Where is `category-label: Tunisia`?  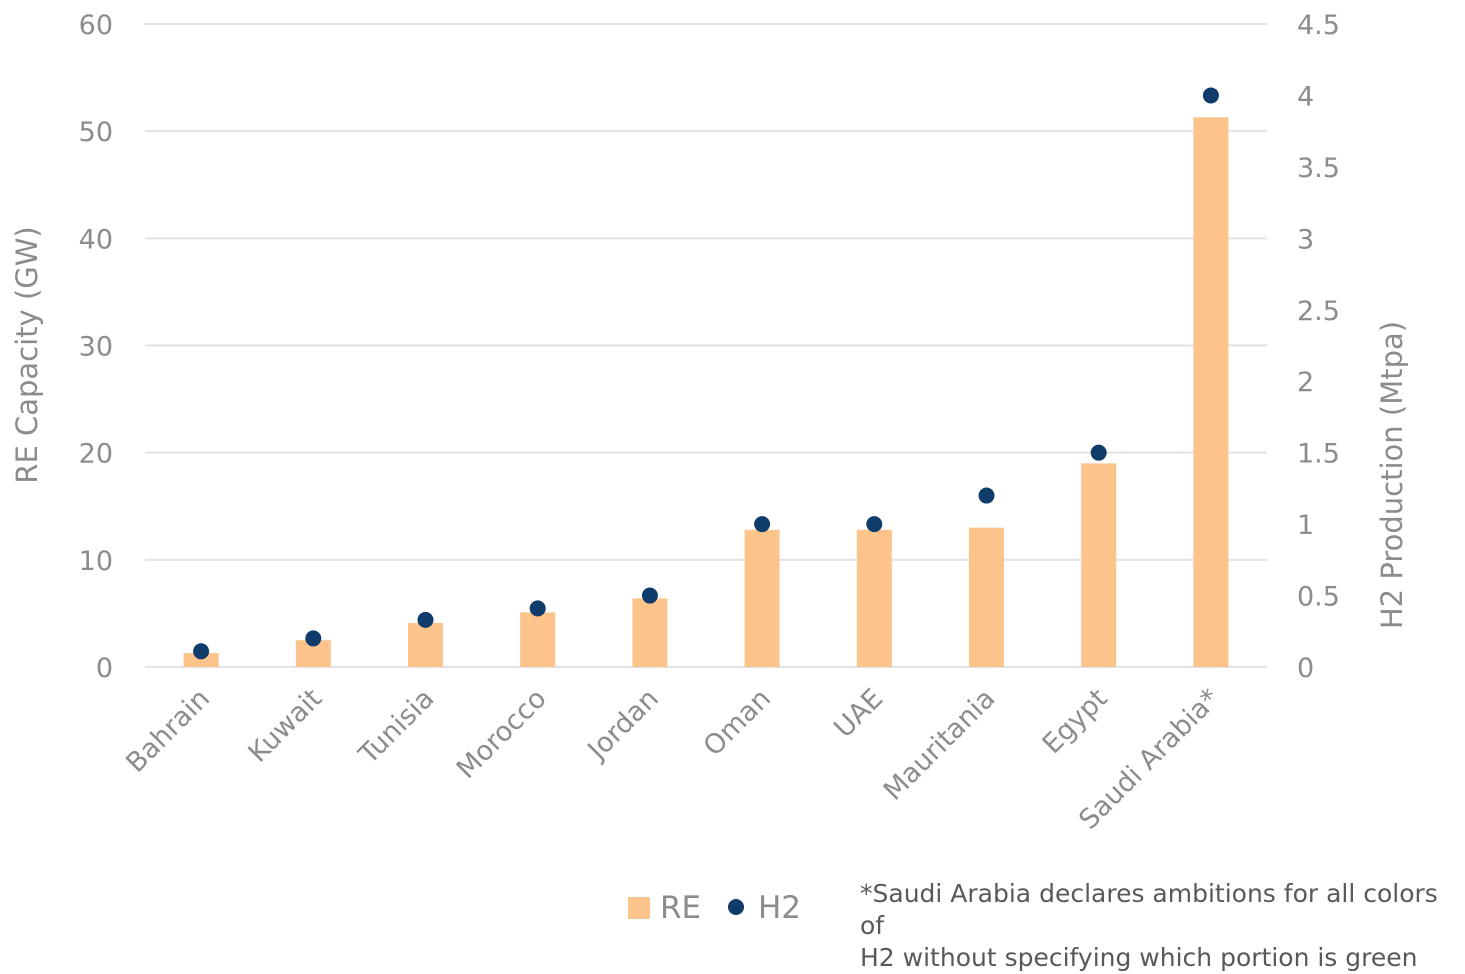
category-label: Tunisia is located at coordinates (397, 727).